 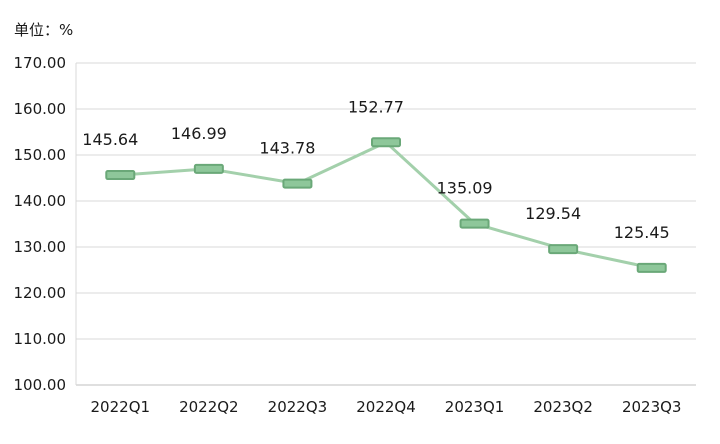 What do you see at coordinates (40, 339) in the screenshot?
I see `y-tick-label: 110.00` at bounding box center [40, 339].